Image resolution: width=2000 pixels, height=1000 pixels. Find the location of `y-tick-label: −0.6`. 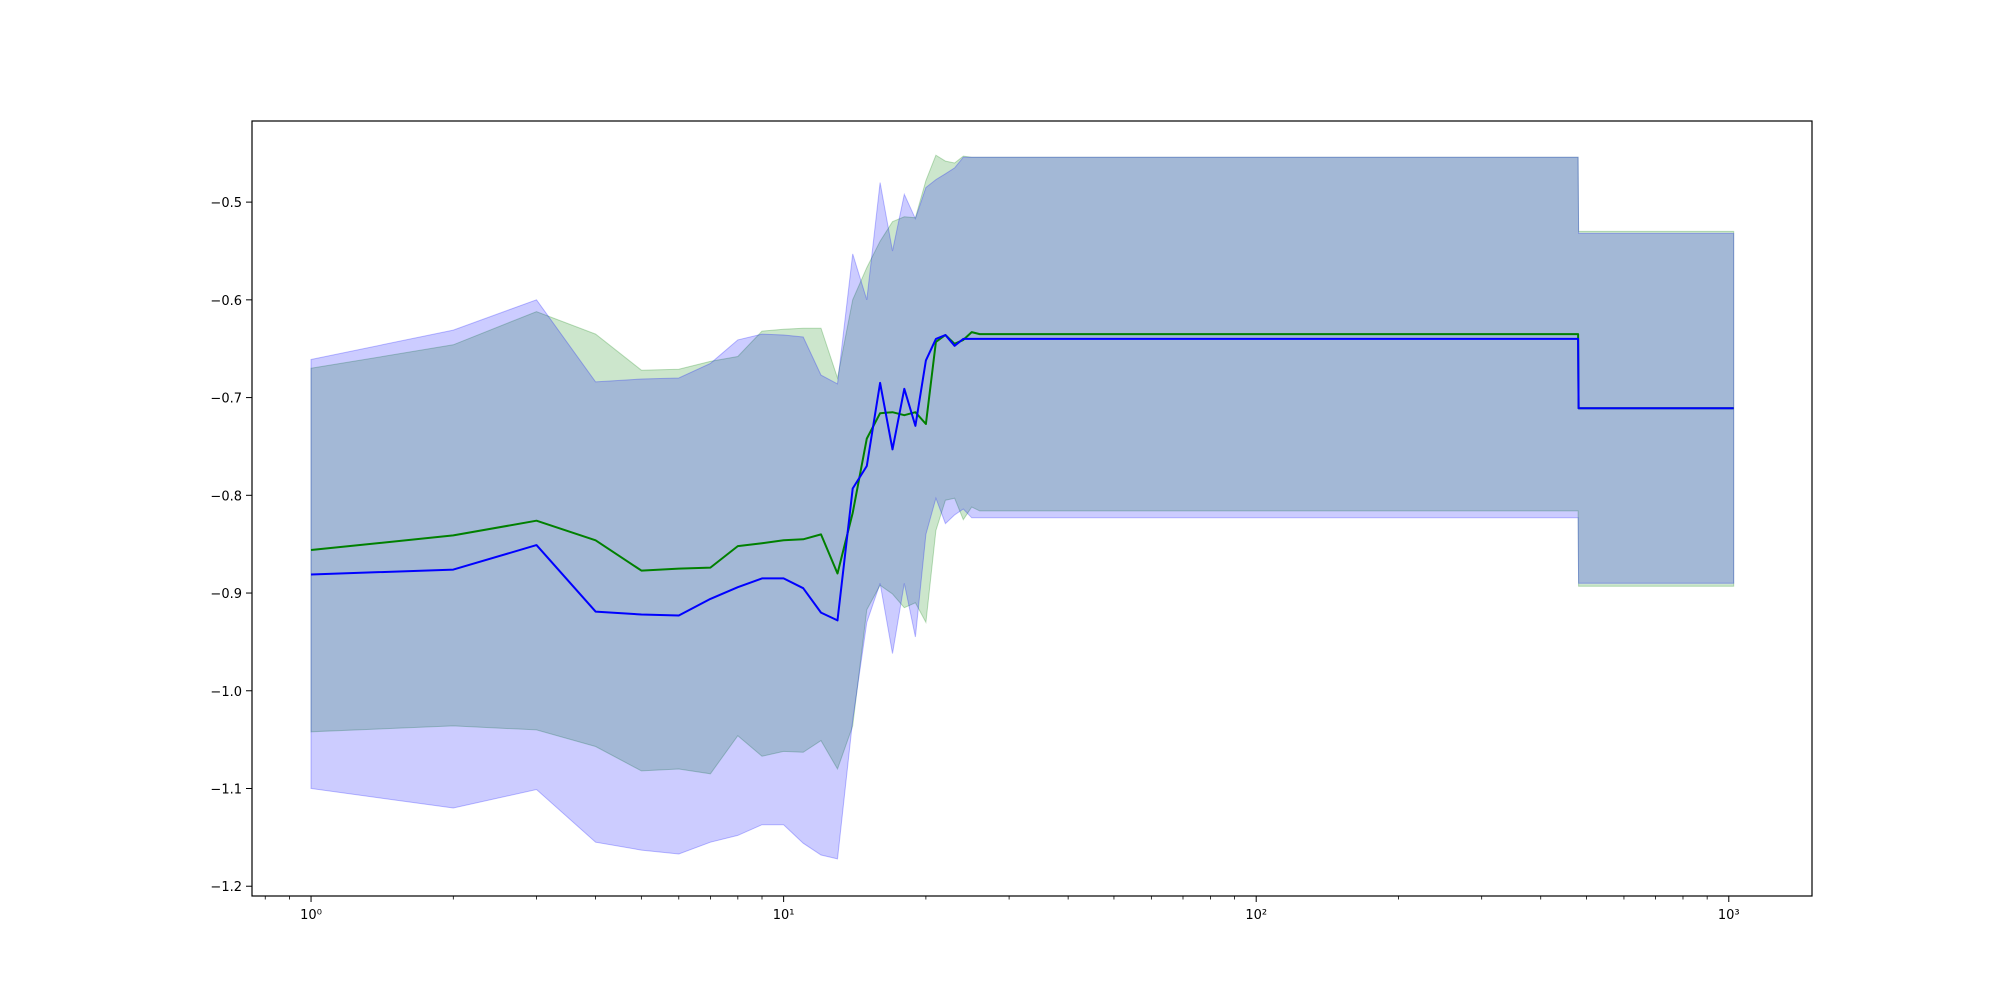

y-tick-label: −0.6 is located at coordinates (226, 301).